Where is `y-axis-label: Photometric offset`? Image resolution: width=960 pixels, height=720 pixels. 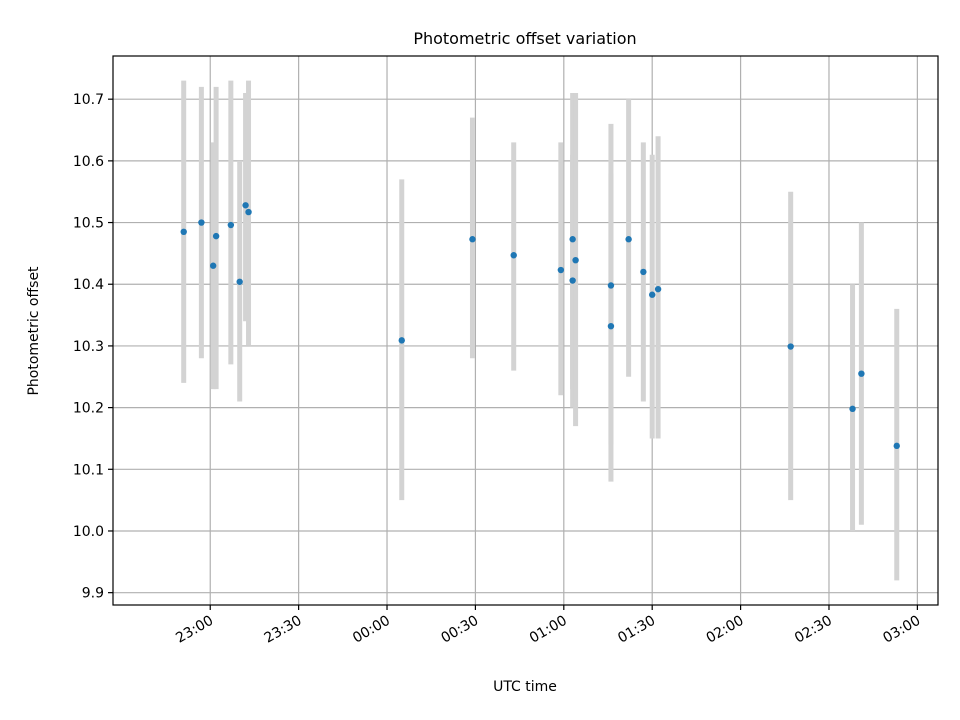
y-axis-label: Photometric offset is located at coordinates (34, 331).